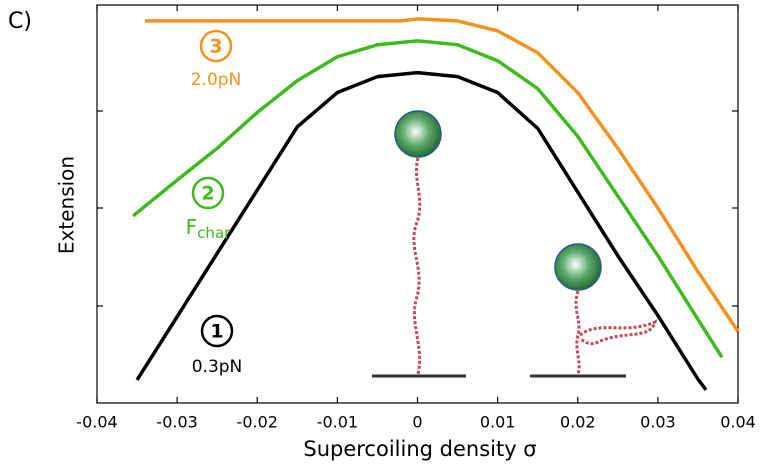  What do you see at coordinates (578, 422) in the screenshot?
I see `x-tick-label: 0.02` at bounding box center [578, 422].